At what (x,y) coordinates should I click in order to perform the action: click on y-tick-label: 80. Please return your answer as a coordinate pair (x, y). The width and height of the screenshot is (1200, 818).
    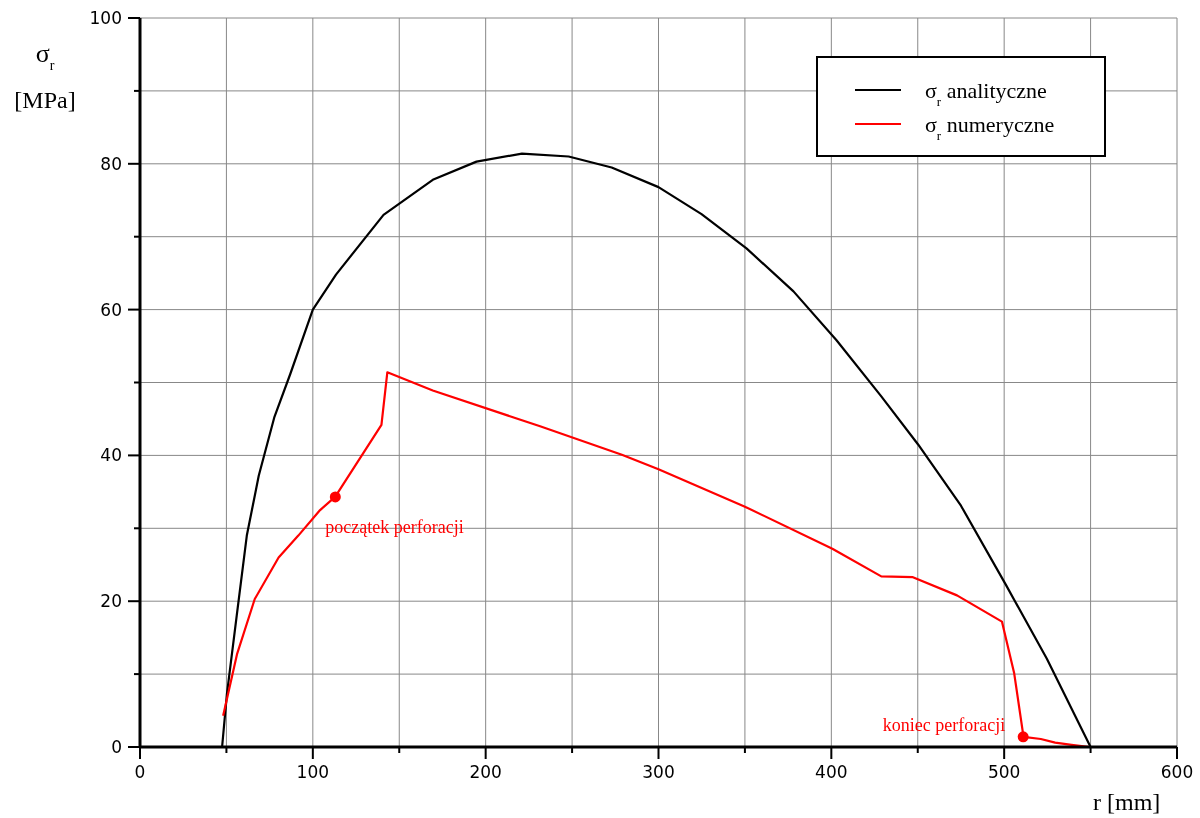
    Looking at the image, I should click on (111, 163).